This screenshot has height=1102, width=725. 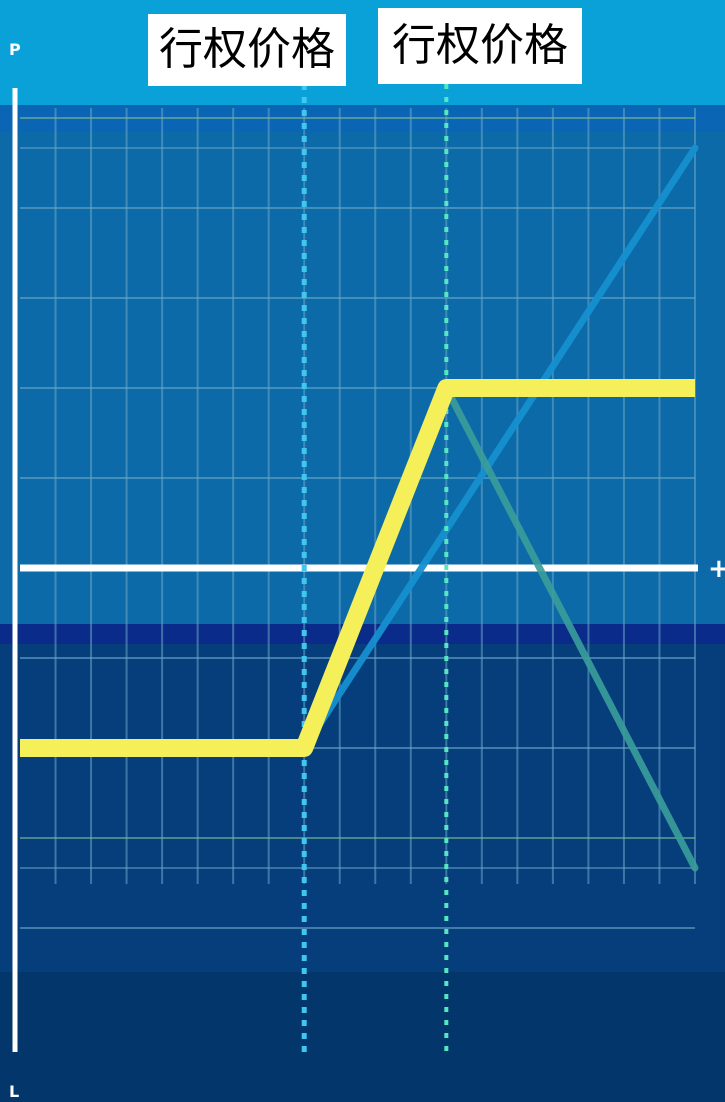 I want to click on y-axis-top-letter: P, so click(x=15, y=49).